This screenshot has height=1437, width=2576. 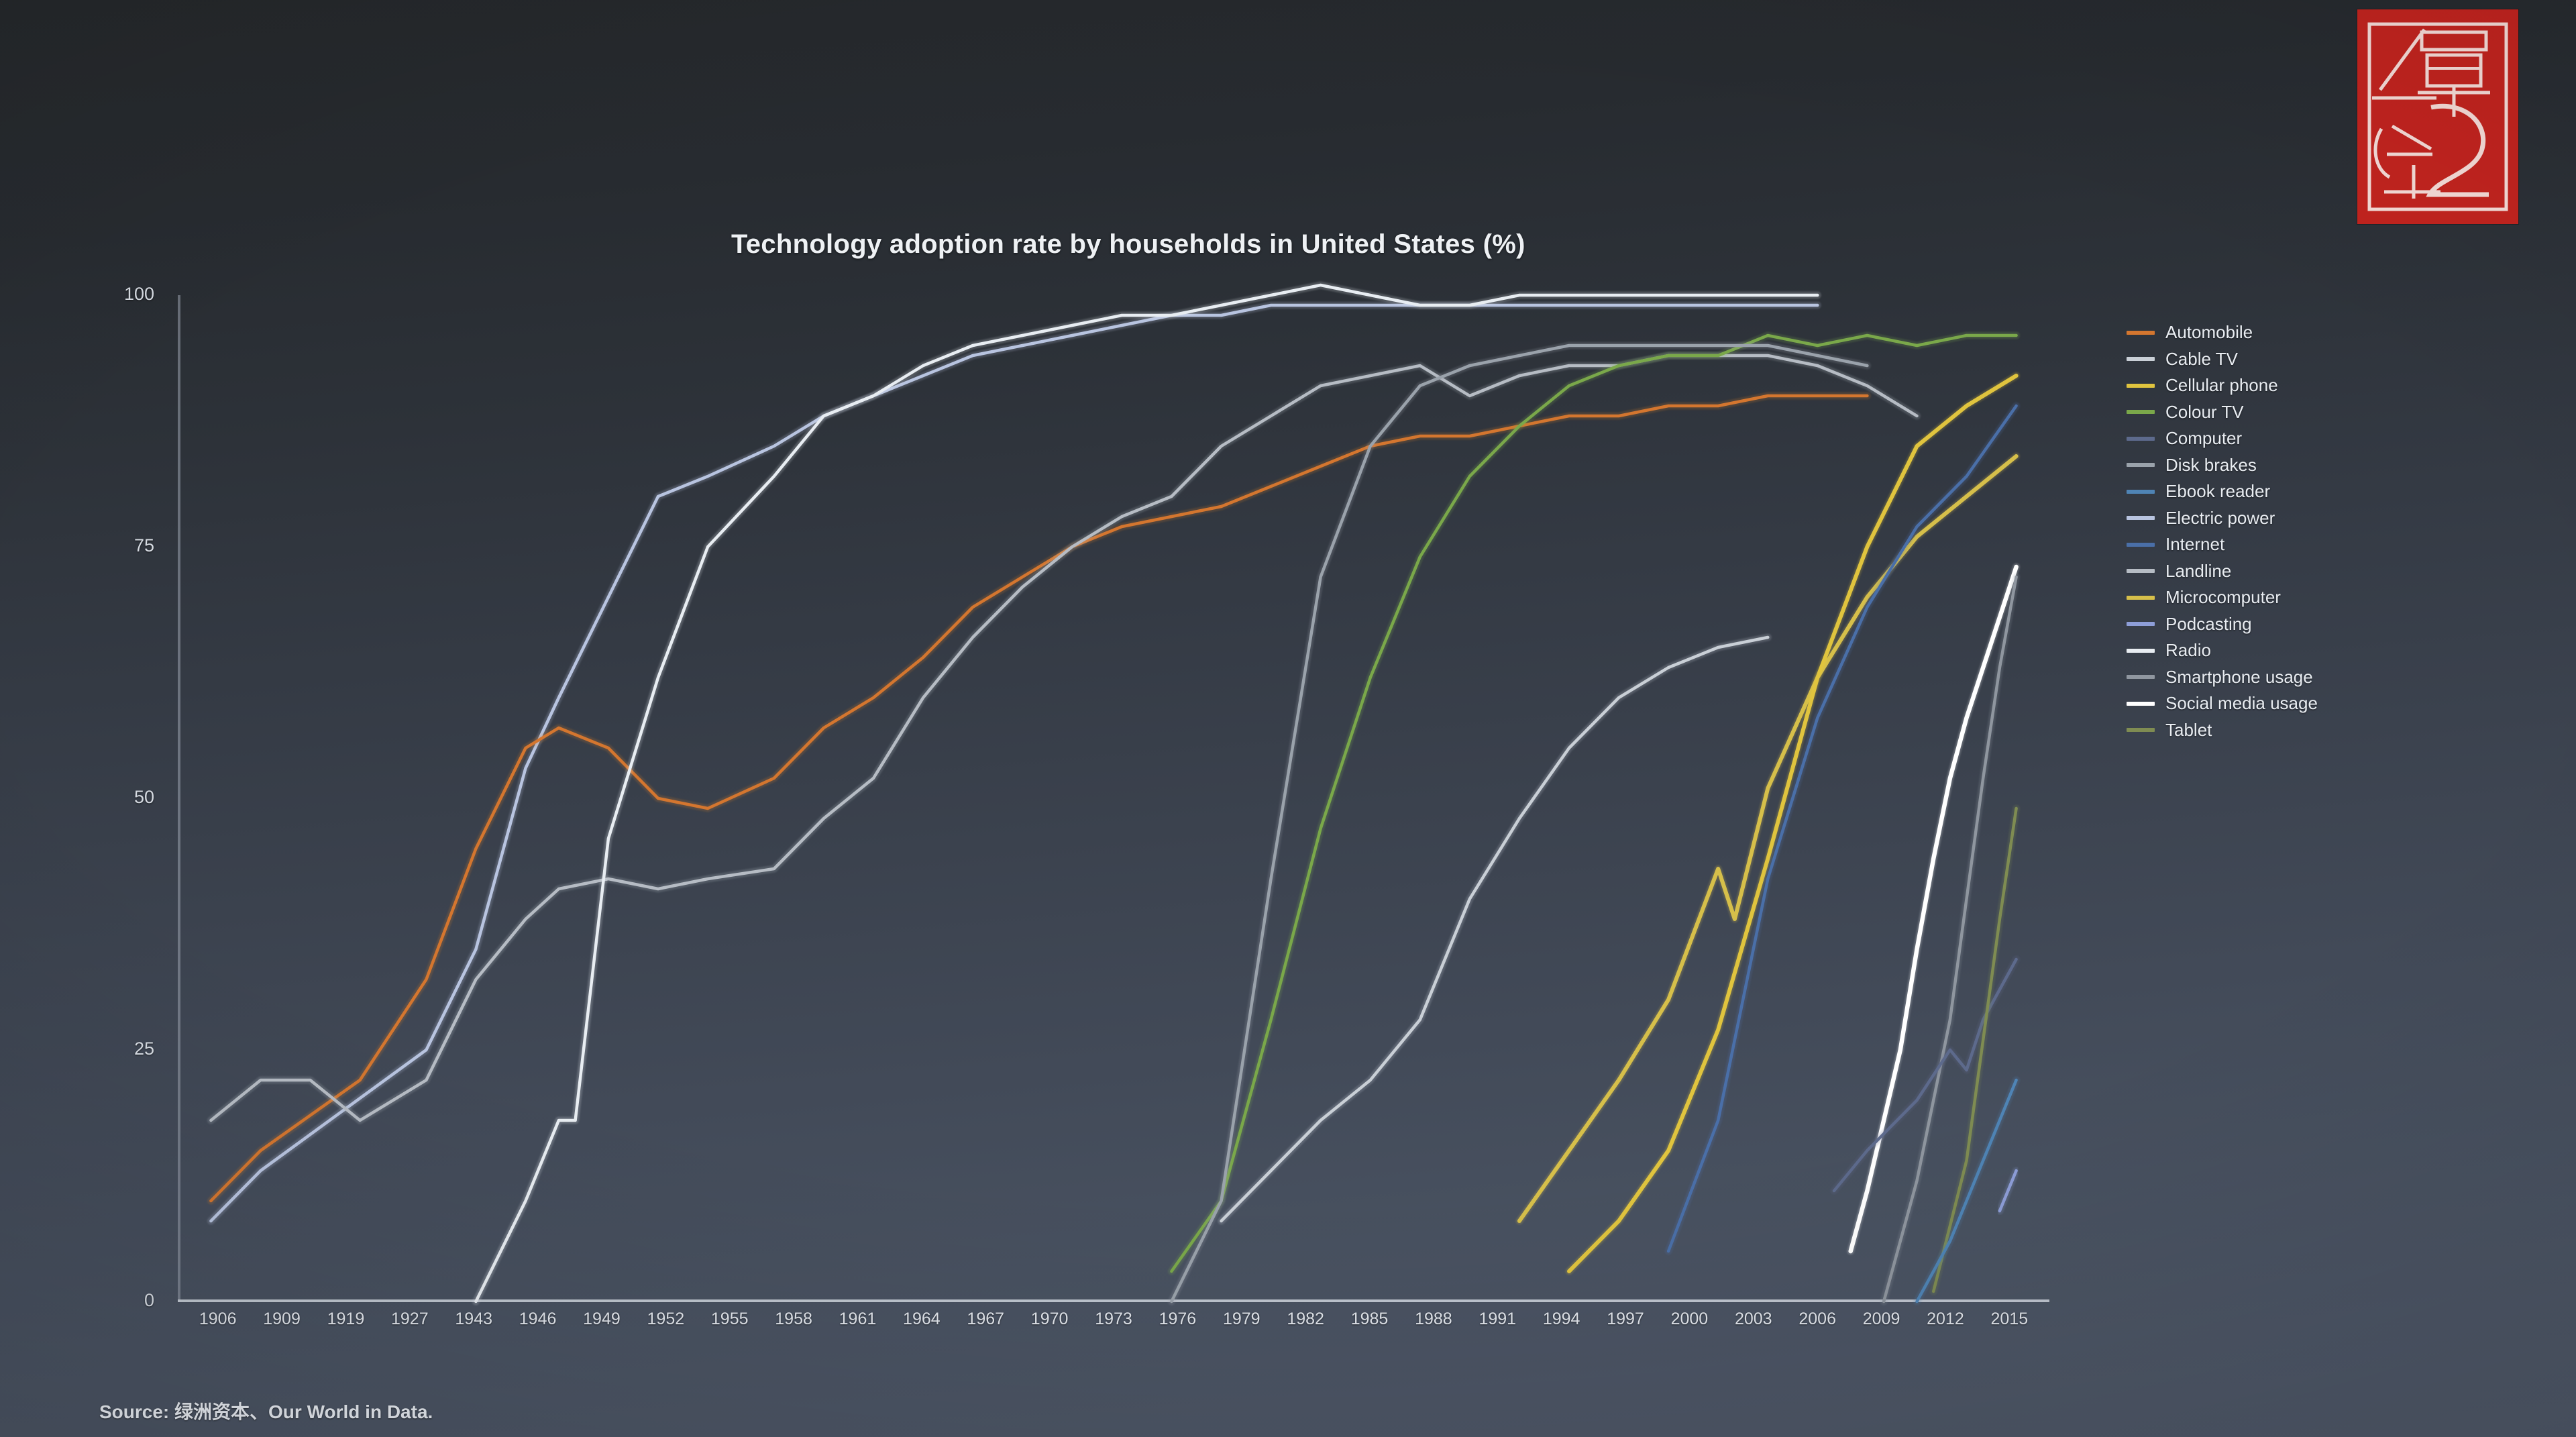 What do you see at coordinates (602, 1319) in the screenshot?
I see `x-tick-1949: 1949` at bounding box center [602, 1319].